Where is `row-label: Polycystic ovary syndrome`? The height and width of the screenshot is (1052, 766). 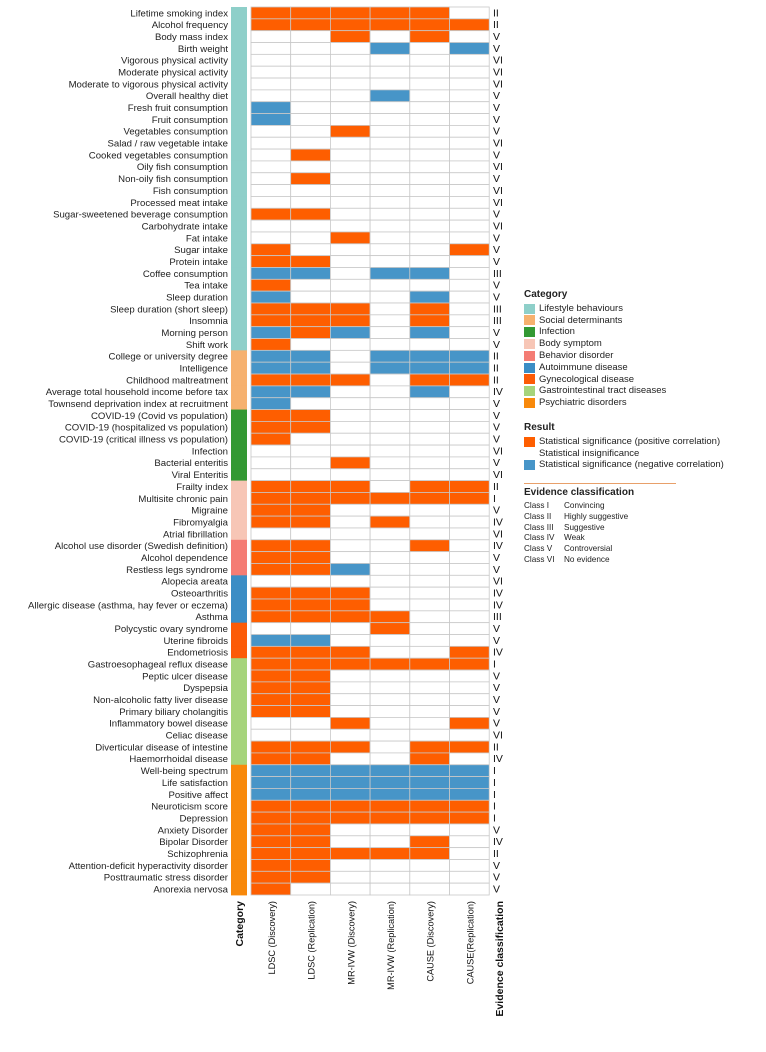
row-label: Polycystic ovary syndrome is located at coordinates (171, 629).